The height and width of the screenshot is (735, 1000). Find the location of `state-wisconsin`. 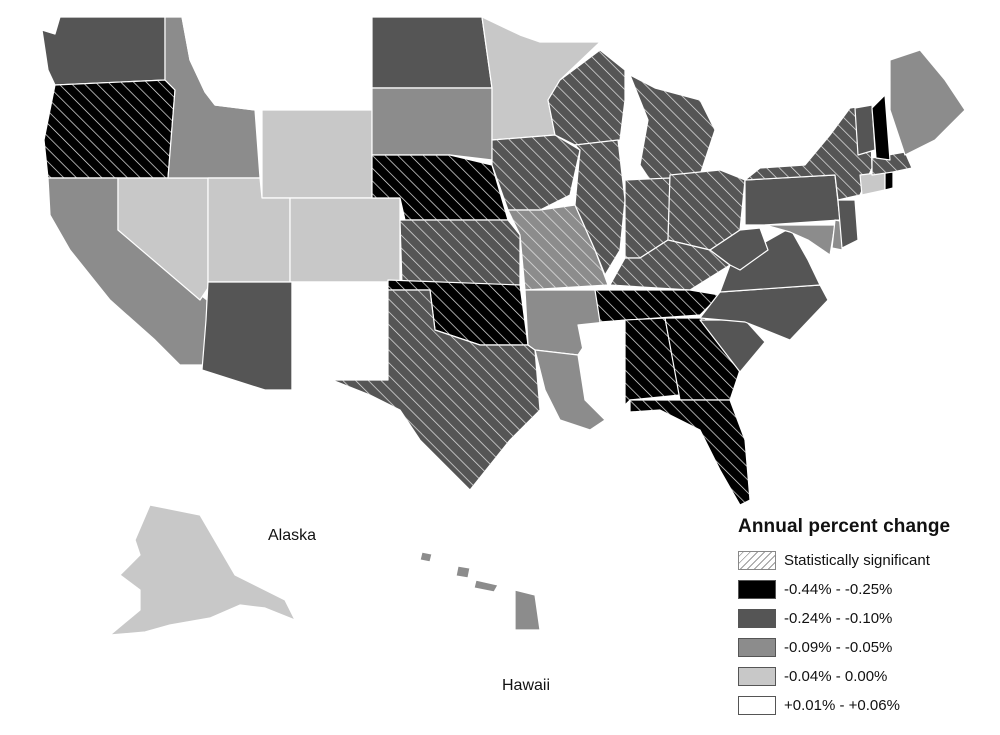

state-wisconsin is located at coordinates (586, 97).